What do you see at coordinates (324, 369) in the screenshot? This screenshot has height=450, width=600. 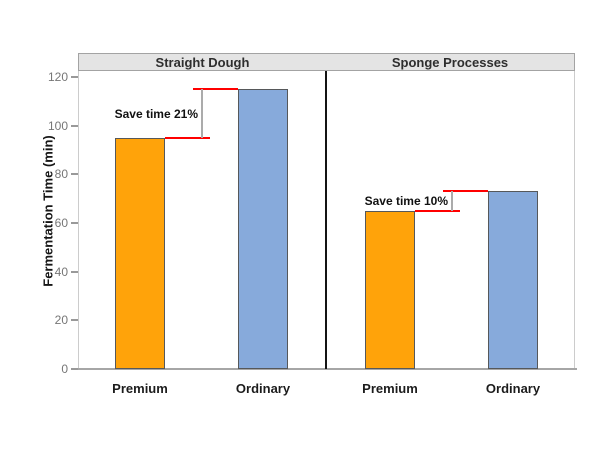 I see `x-axis-line` at bounding box center [324, 369].